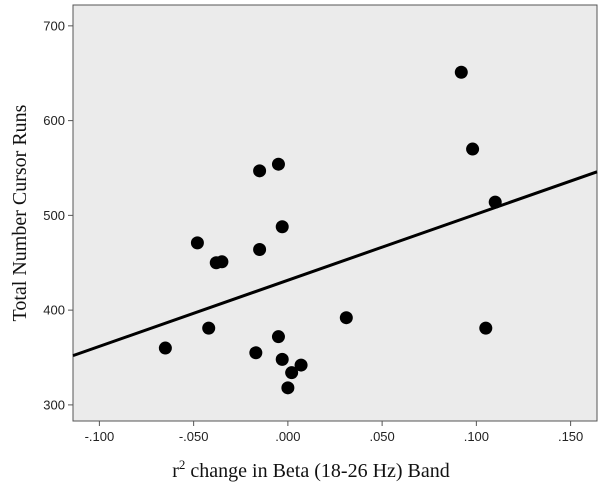 The image size is (603, 488). Describe the element at coordinates (54, 215) in the screenshot. I see `y-tick-label: 500` at that location.